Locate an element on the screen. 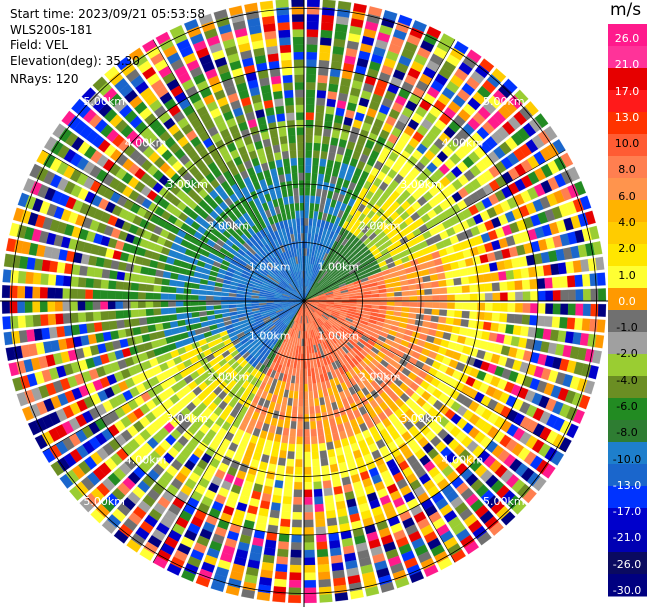  colorbar-tick-label: 26.0 is located at coordinates (627, 38).